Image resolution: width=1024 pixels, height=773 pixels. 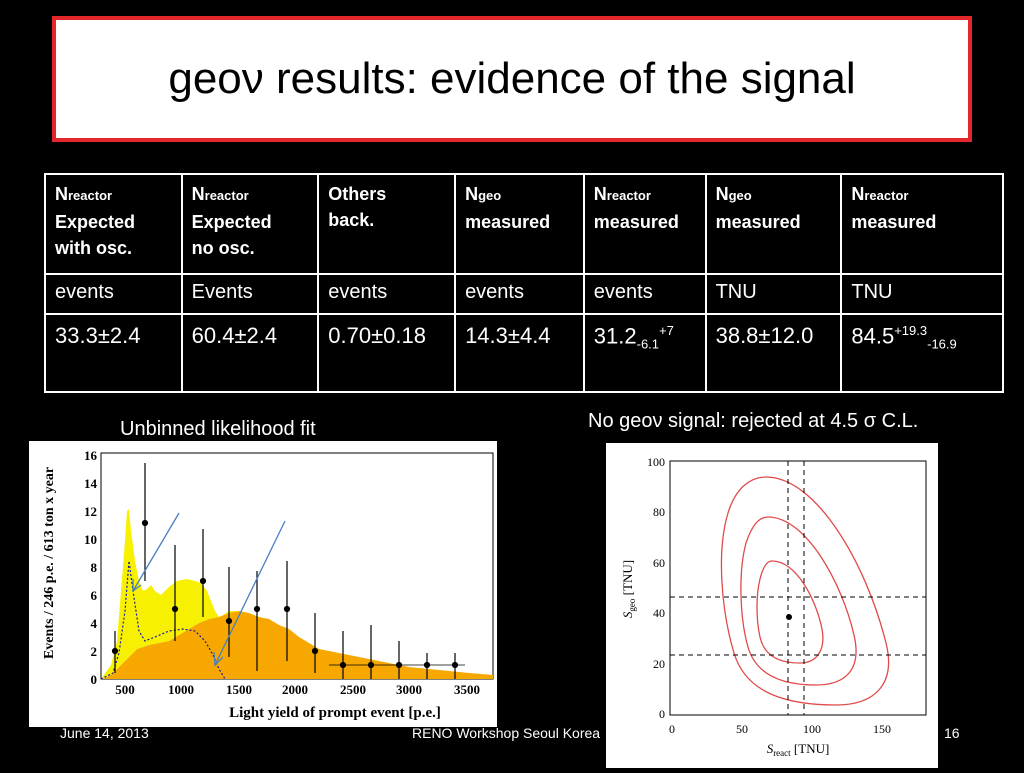 What do you see at coordinates (519, 353) in the screenshot?
I see `value-cell-highlight: 14.3±4.4` at bounding box center [519, 353].